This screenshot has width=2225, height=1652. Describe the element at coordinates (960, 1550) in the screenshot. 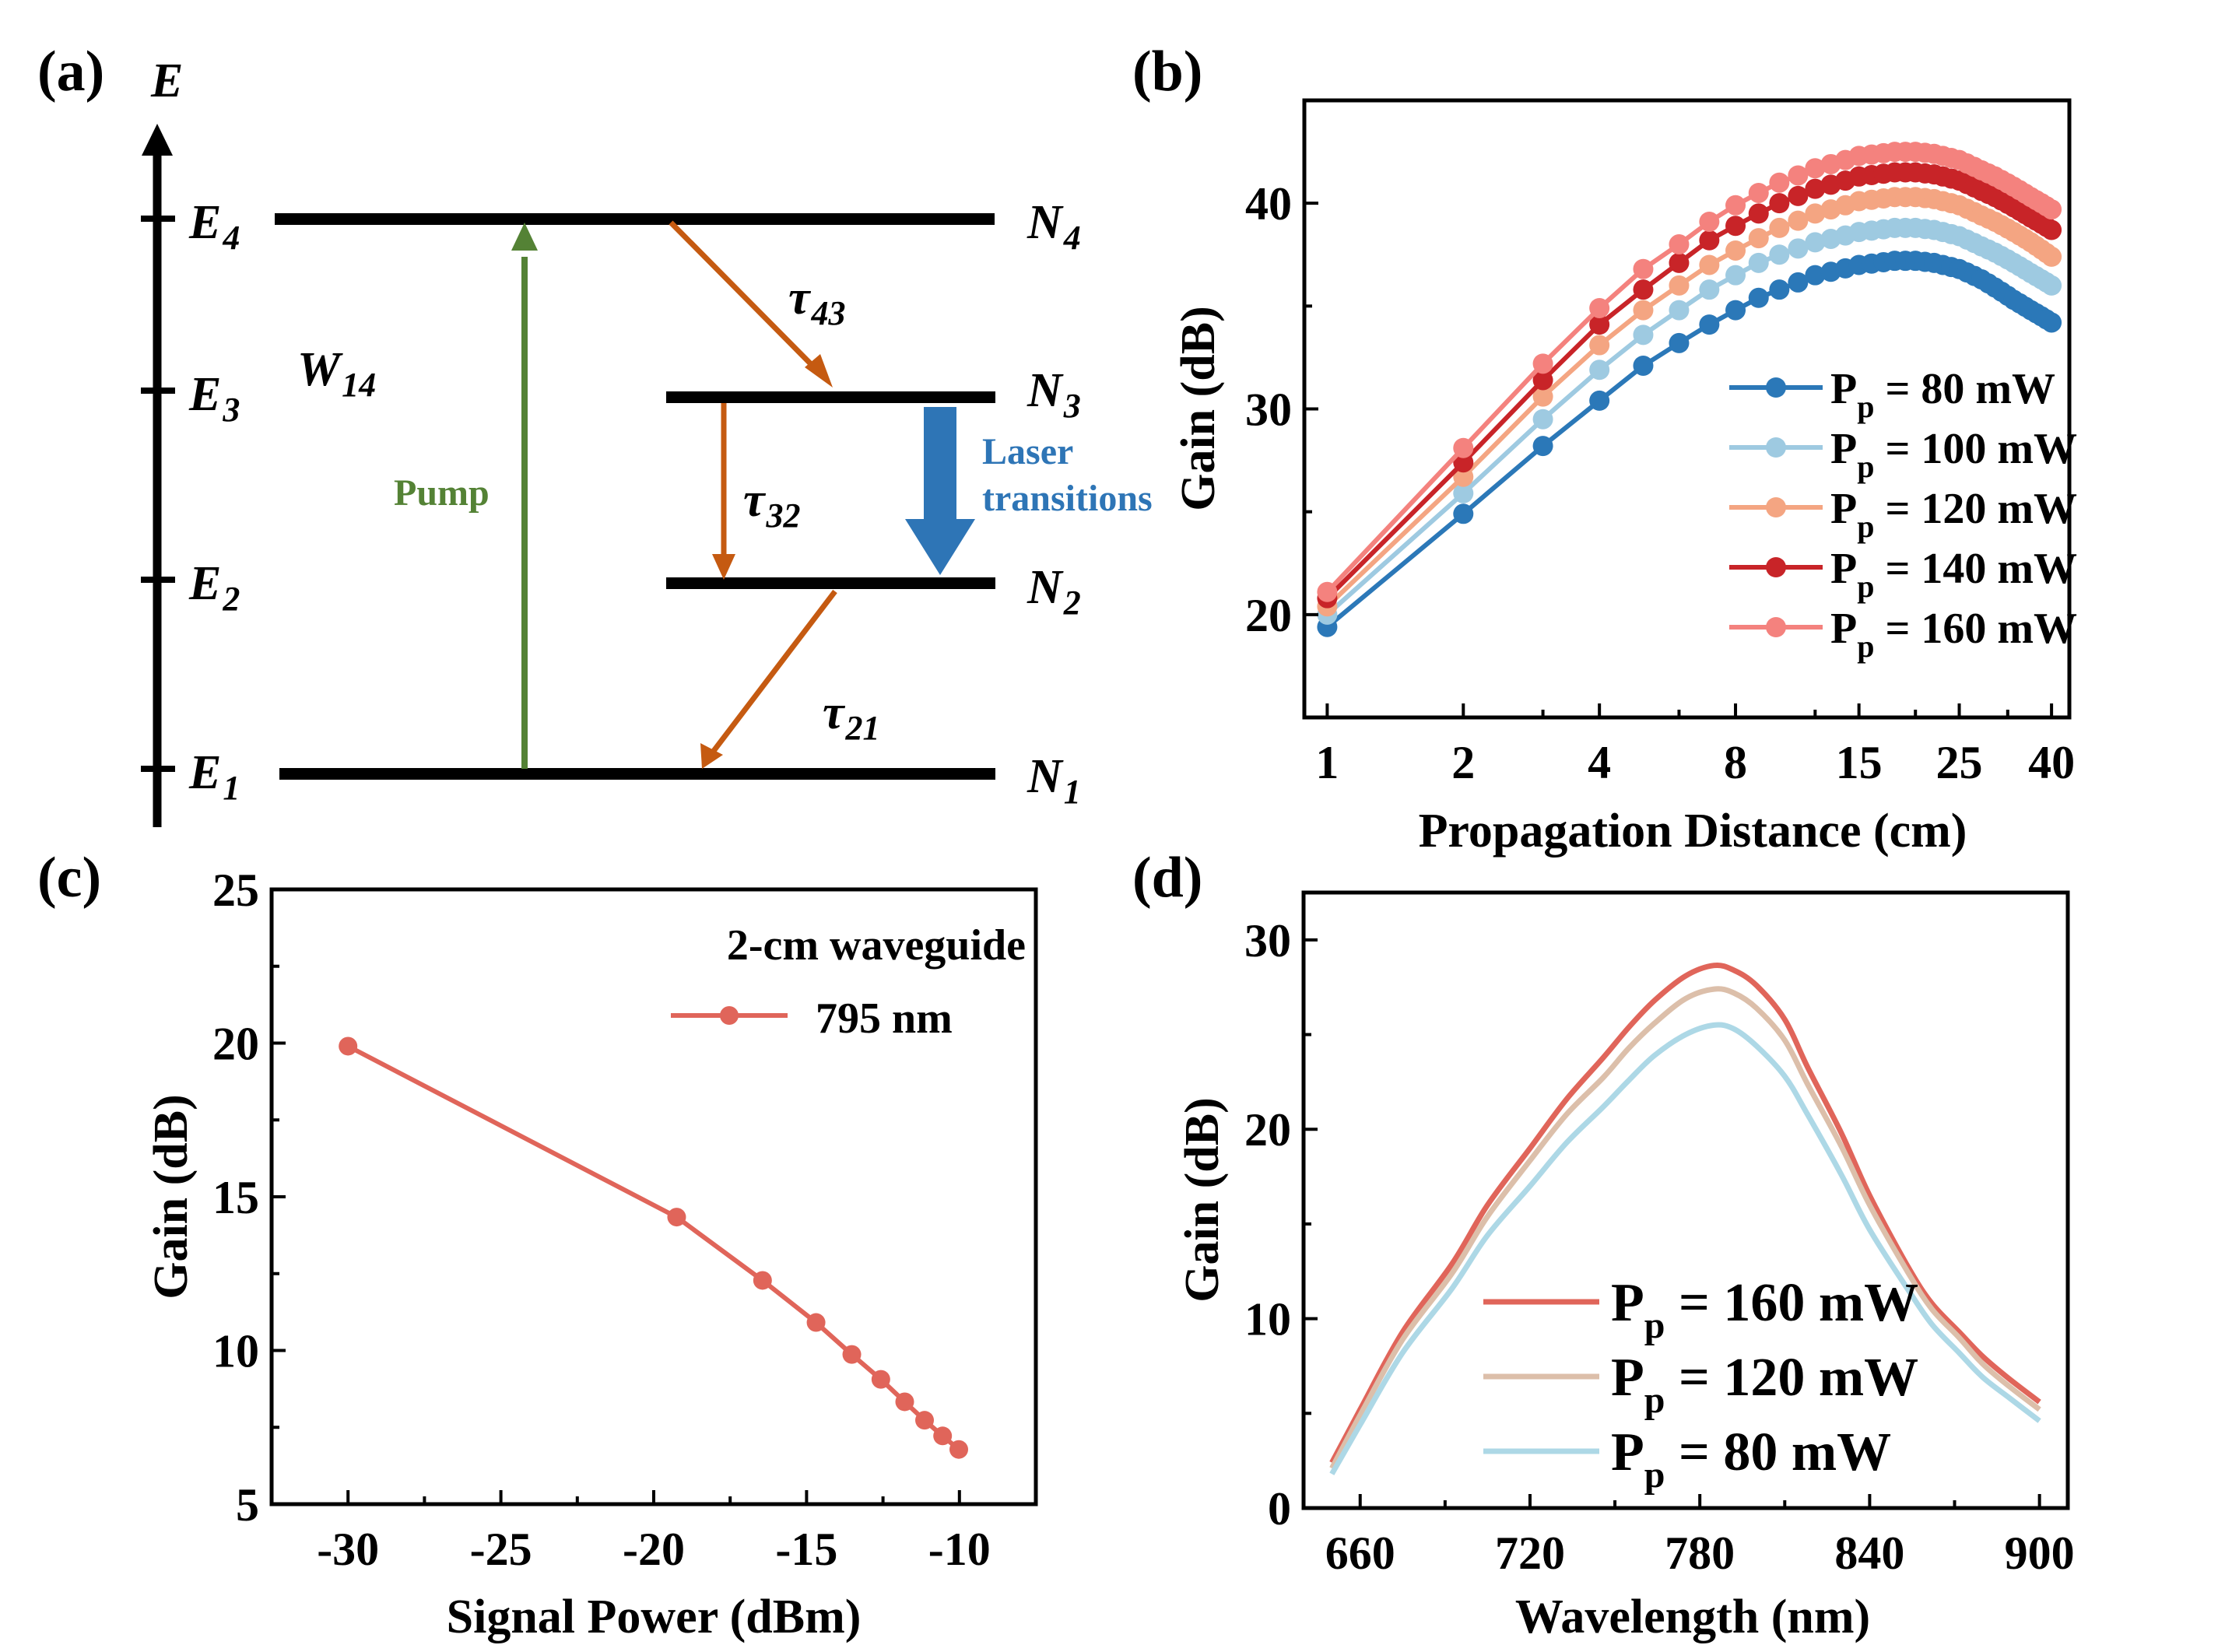

I see `x-tick-label: -10` at that location.